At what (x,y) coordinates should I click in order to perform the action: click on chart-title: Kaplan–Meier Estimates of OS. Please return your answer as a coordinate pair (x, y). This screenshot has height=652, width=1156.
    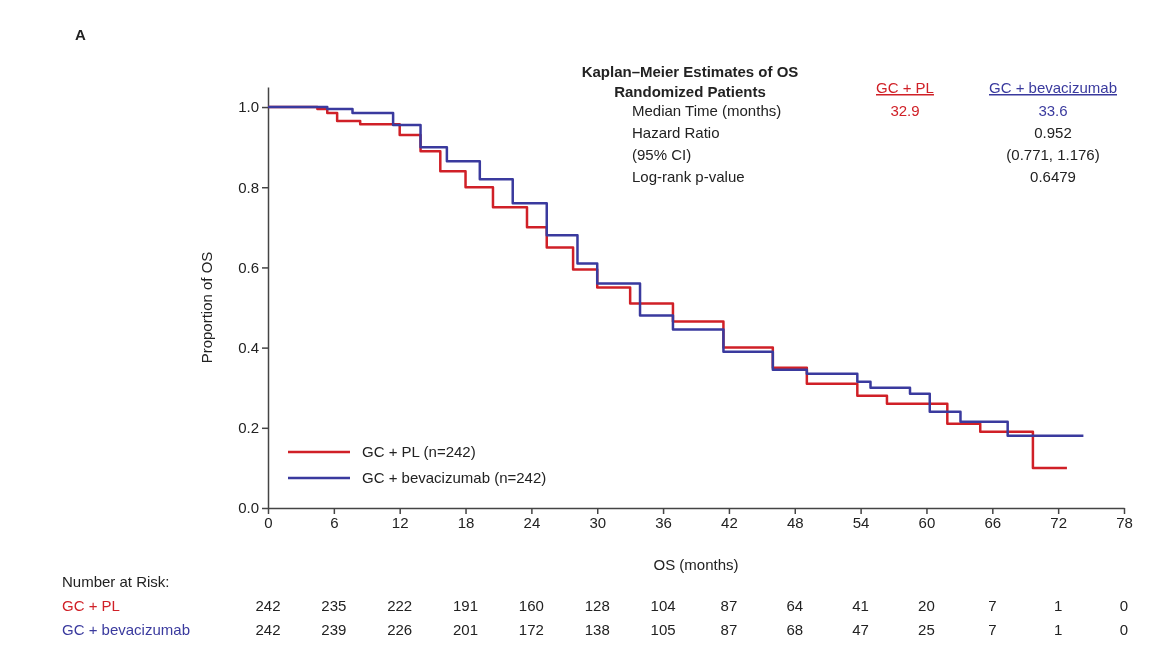
    Looking at the image, I should click on (690, 71).